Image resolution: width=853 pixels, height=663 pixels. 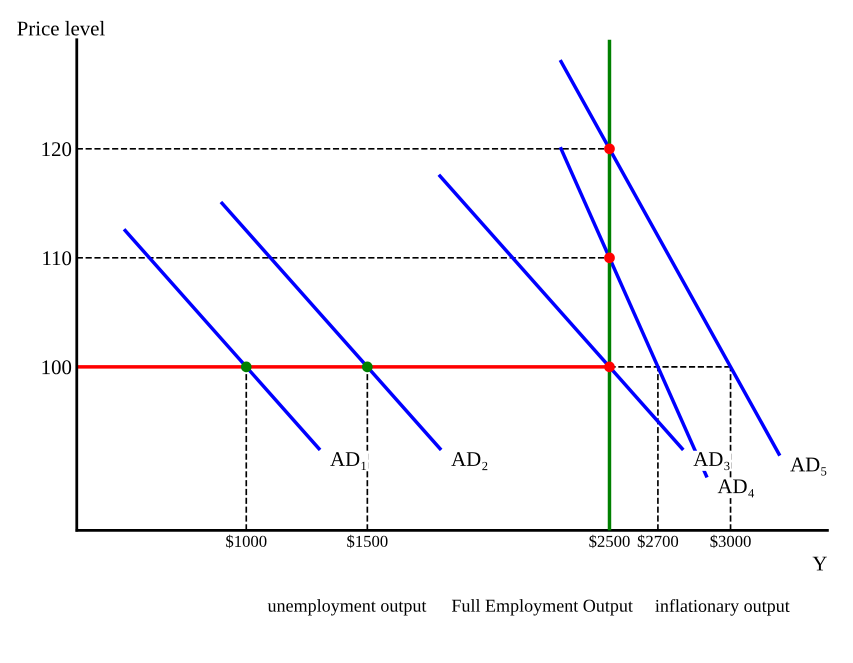 What do you see at coordinates (808, 467) in the screenshot?
I see `series-label: AD₅` at bounding box center [808, 467].